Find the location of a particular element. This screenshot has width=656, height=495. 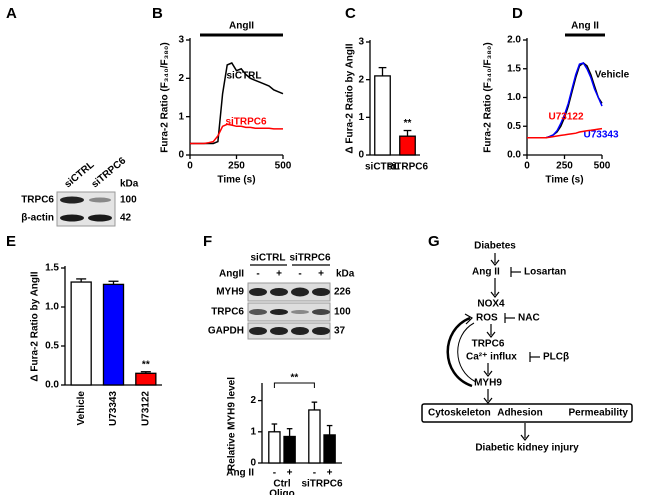

kda-label: 226 is located at coordinates (342, 292).